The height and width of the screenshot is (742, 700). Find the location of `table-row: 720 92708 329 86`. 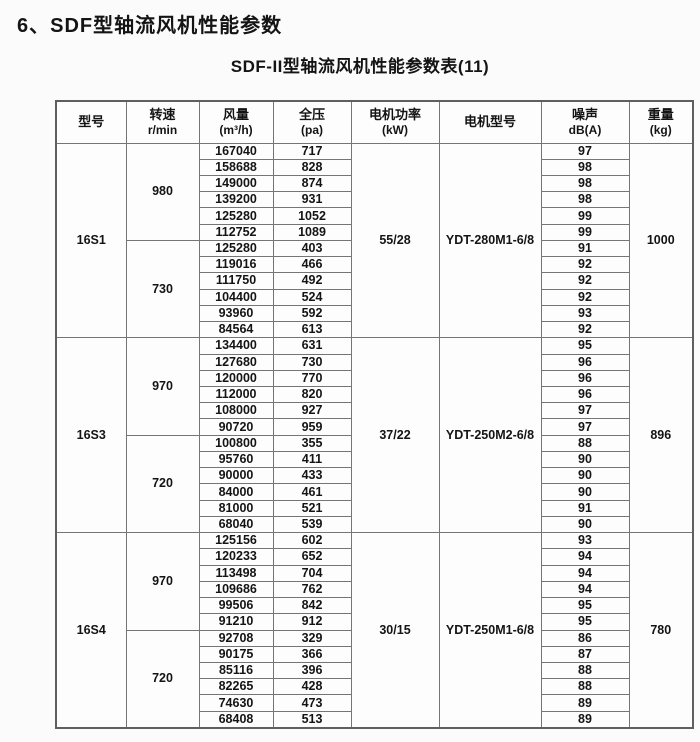

table-row: 720 92708 329 86 is located at coordinates (374, 679).